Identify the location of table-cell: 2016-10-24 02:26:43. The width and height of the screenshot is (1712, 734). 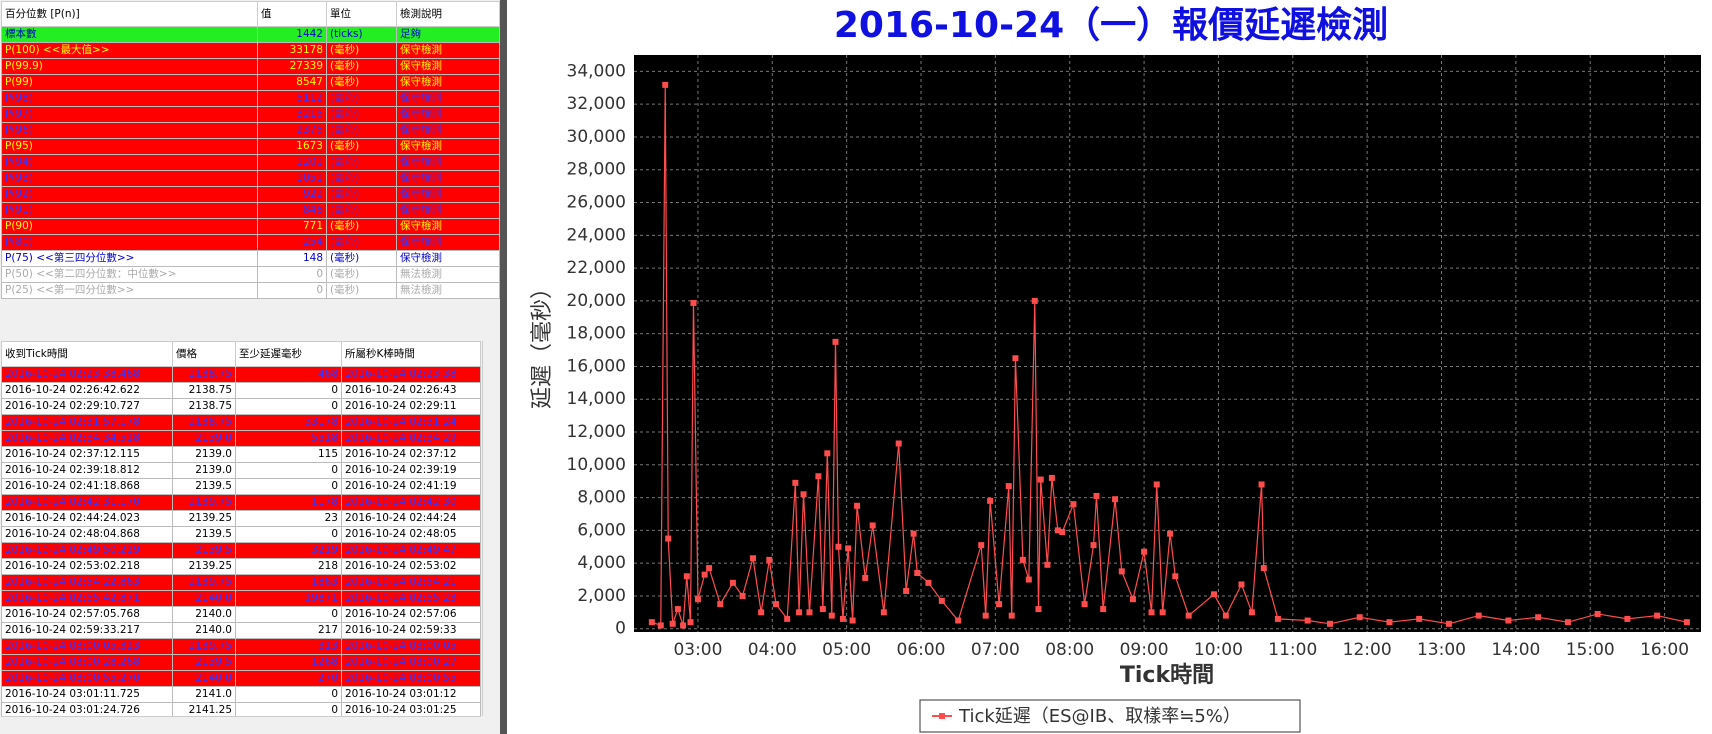
(411, 390).